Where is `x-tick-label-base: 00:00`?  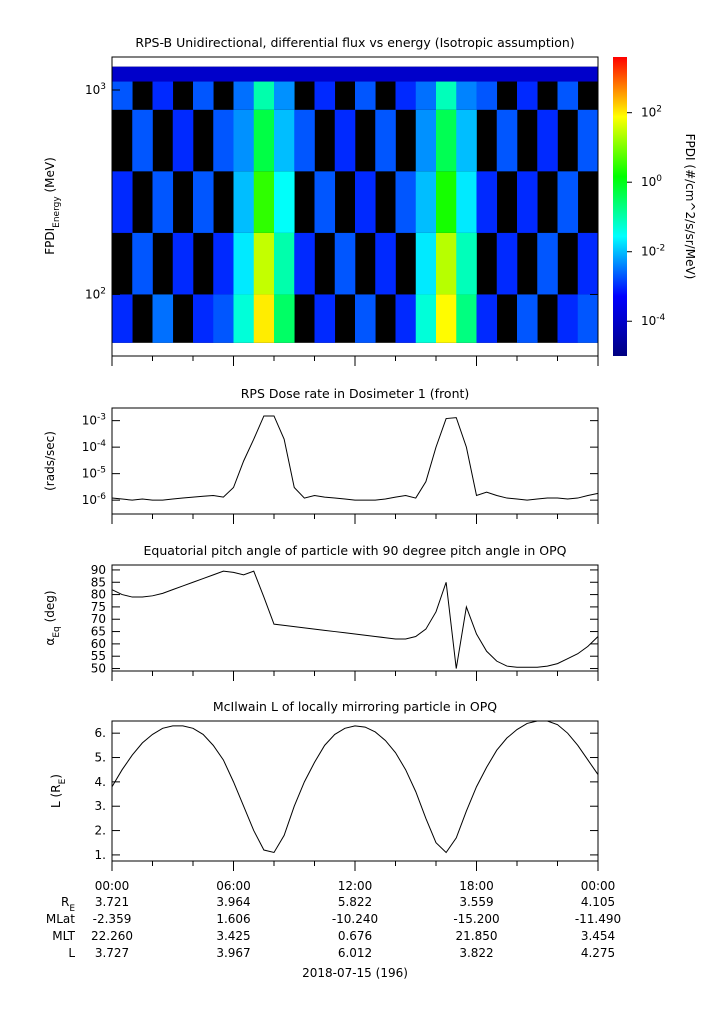
x-tick-label-base: 00:00 is located at coordinates (598, 886).